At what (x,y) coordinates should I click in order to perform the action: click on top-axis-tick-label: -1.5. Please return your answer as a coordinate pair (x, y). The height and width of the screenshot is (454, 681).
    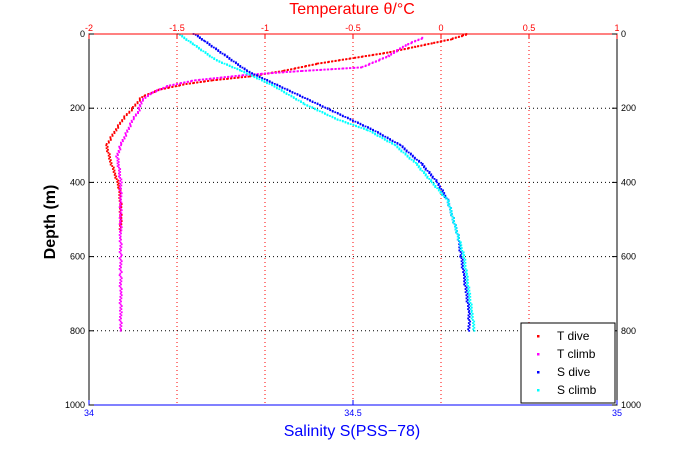
    Looking at the image, I should click on (177, 28).